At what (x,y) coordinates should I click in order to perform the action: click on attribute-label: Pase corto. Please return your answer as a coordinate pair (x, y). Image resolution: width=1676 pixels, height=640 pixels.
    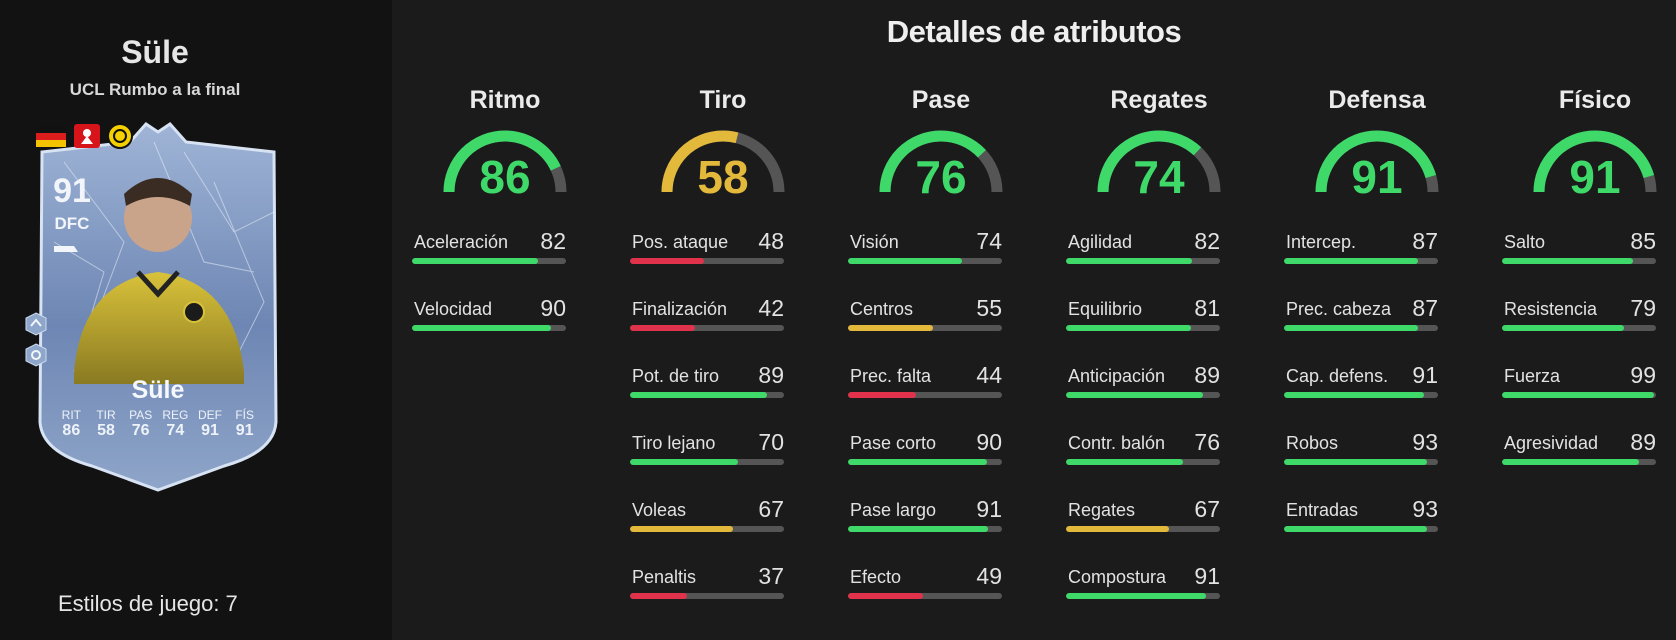
    Looking at the image, I should click on (893, 443).